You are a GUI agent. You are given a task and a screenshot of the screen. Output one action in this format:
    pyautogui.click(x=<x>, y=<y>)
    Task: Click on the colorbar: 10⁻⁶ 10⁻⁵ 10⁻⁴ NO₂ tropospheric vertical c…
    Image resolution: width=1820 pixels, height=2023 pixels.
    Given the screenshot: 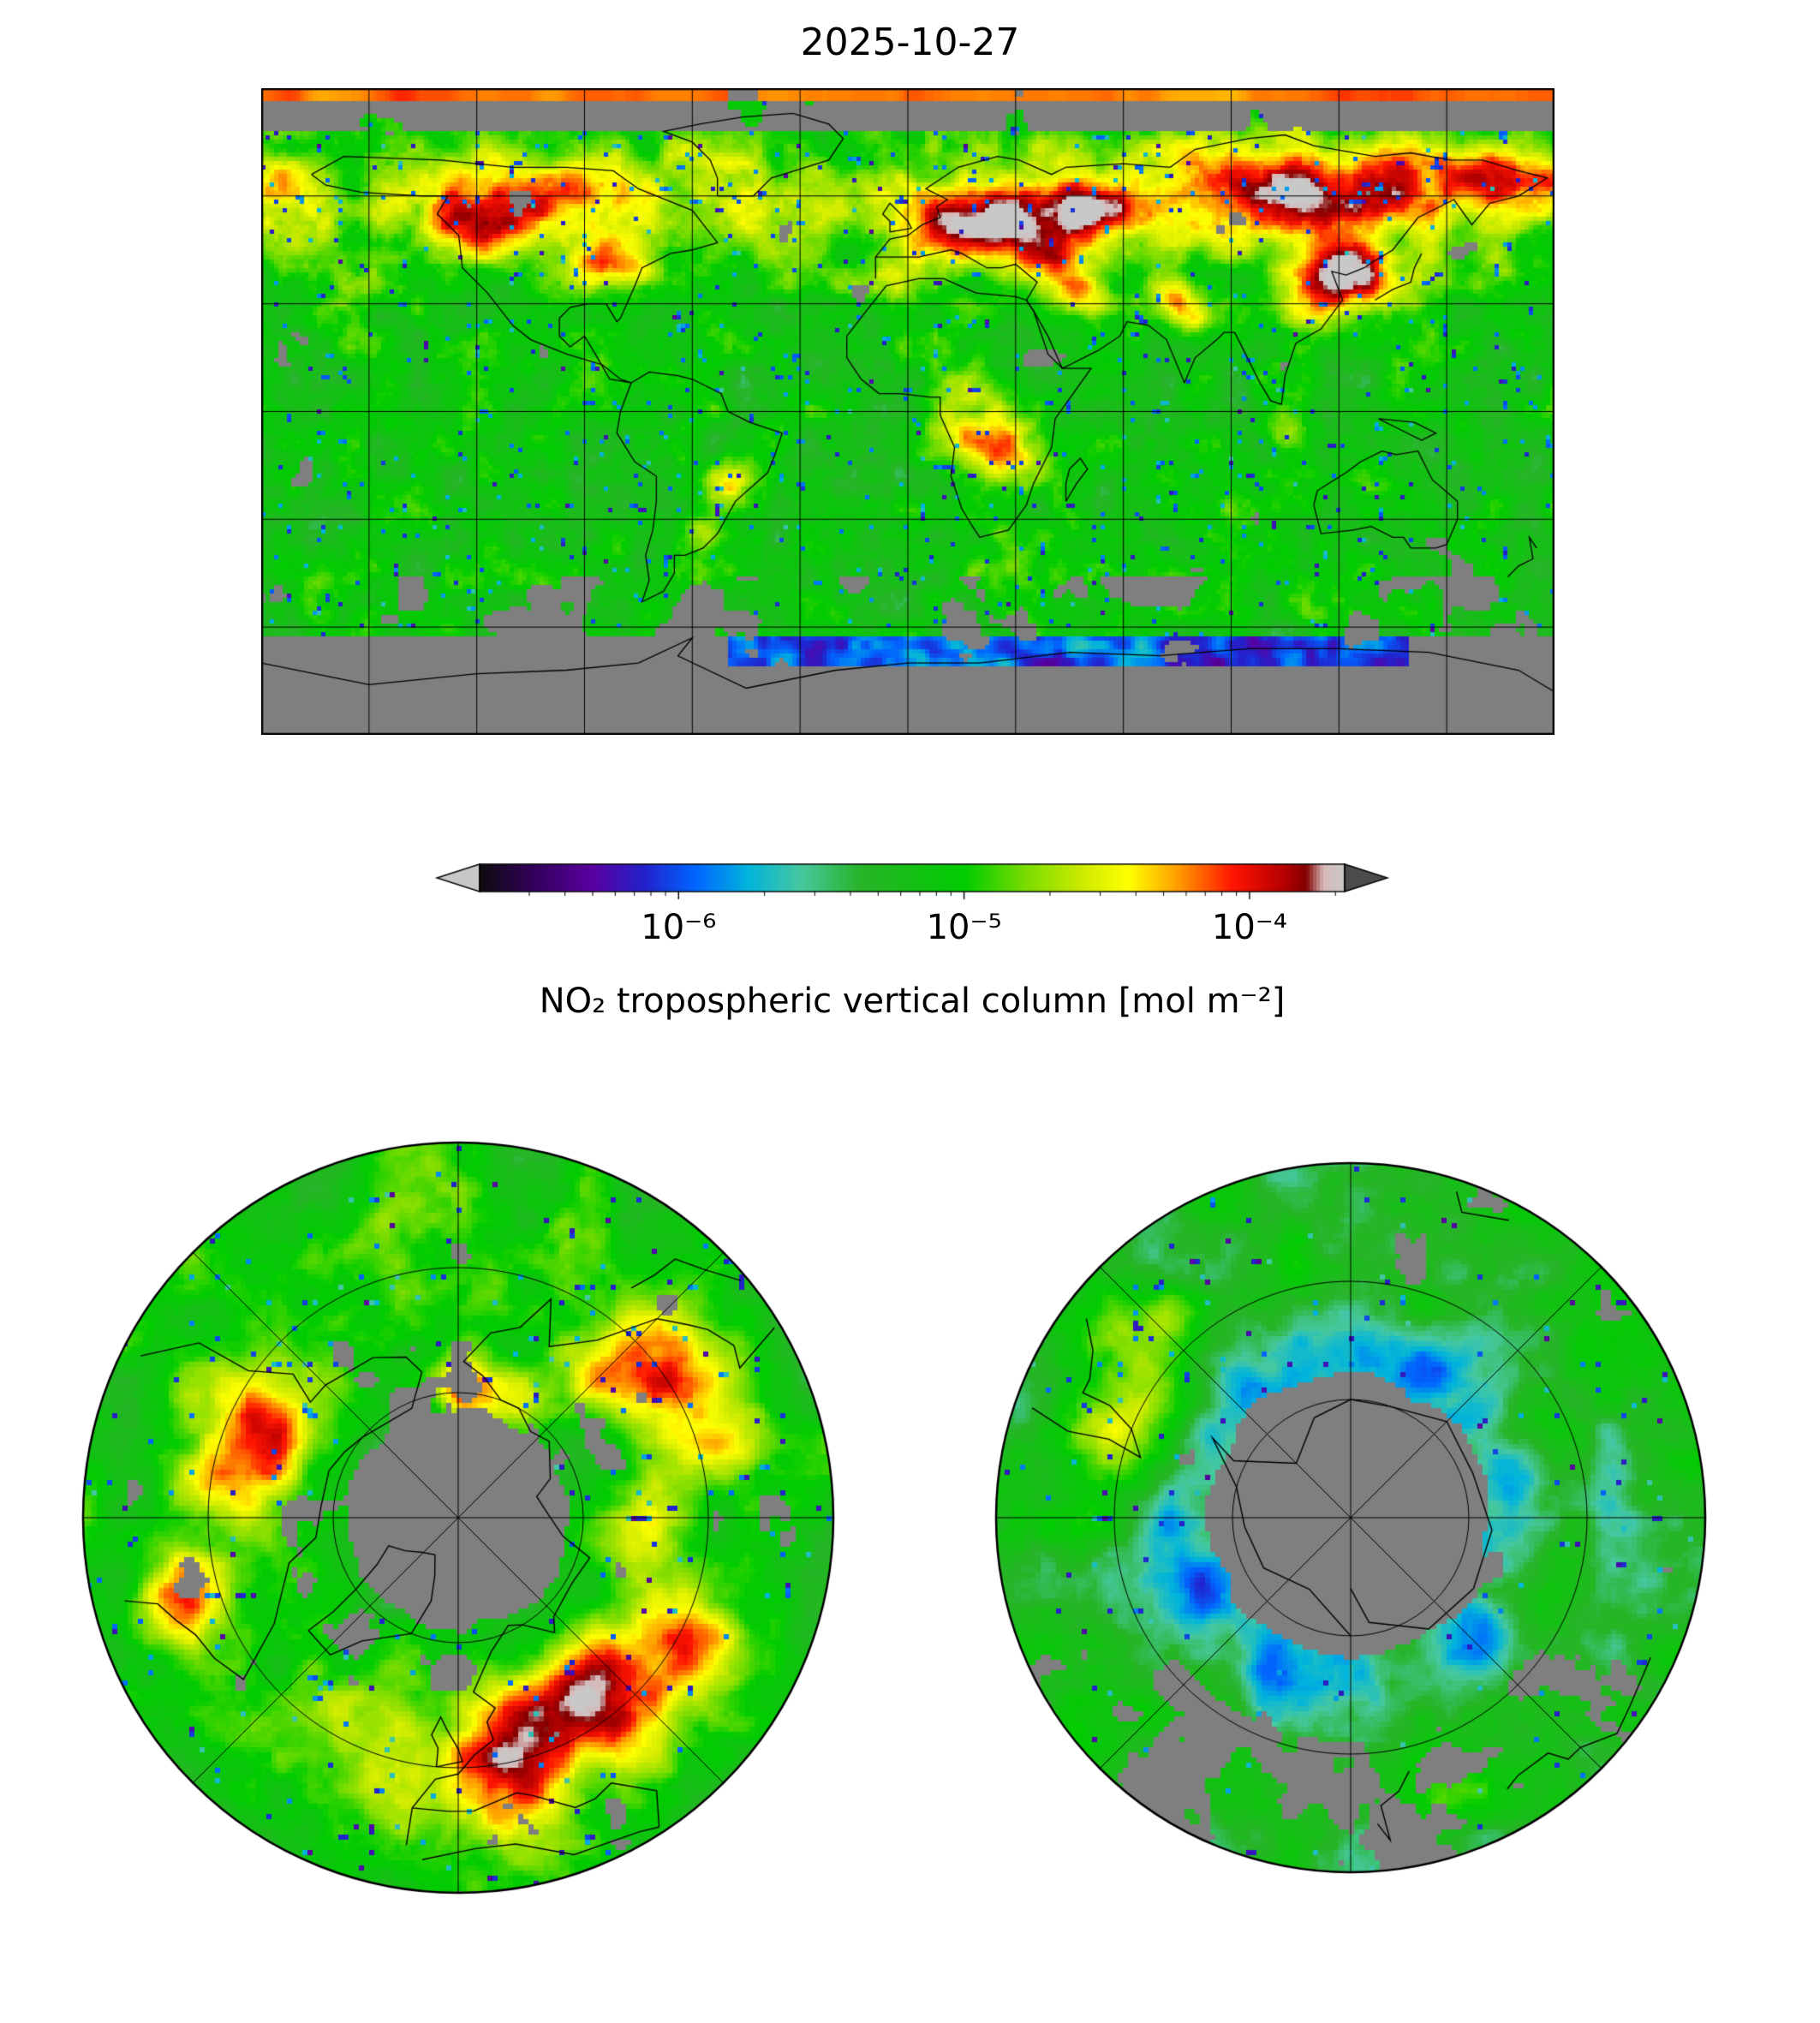 What is the action you would take?
    pyautogui.click(x=912, y=949)
    